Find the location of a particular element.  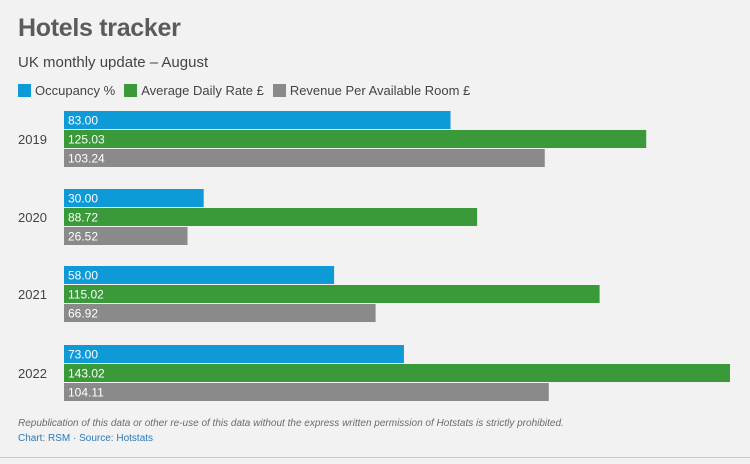

data-label-2022-series-1: 143.02 is located at coordinates (86, 374).